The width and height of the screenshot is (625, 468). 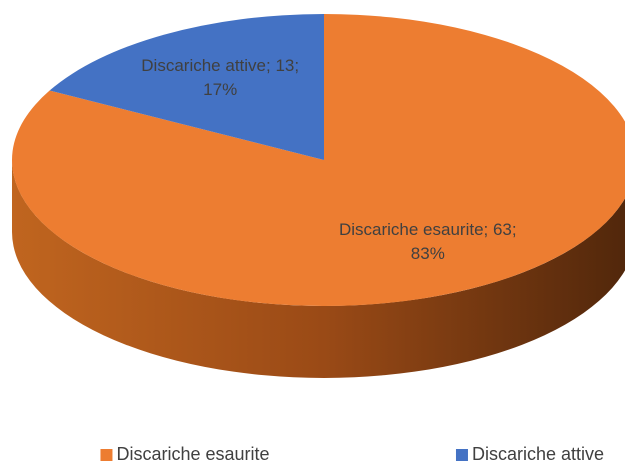 I want to click on pie-slice, so click(x=187, y=87).